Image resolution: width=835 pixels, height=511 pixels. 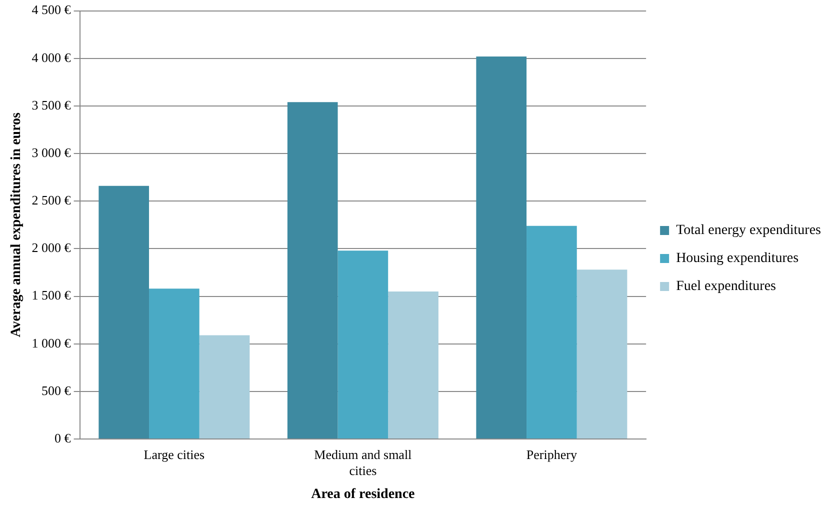 What do you see at coordinates (363, 462) in the screenshot?
I see `x-tick-label: Medium and small cities` at bounding box center [363, 462].